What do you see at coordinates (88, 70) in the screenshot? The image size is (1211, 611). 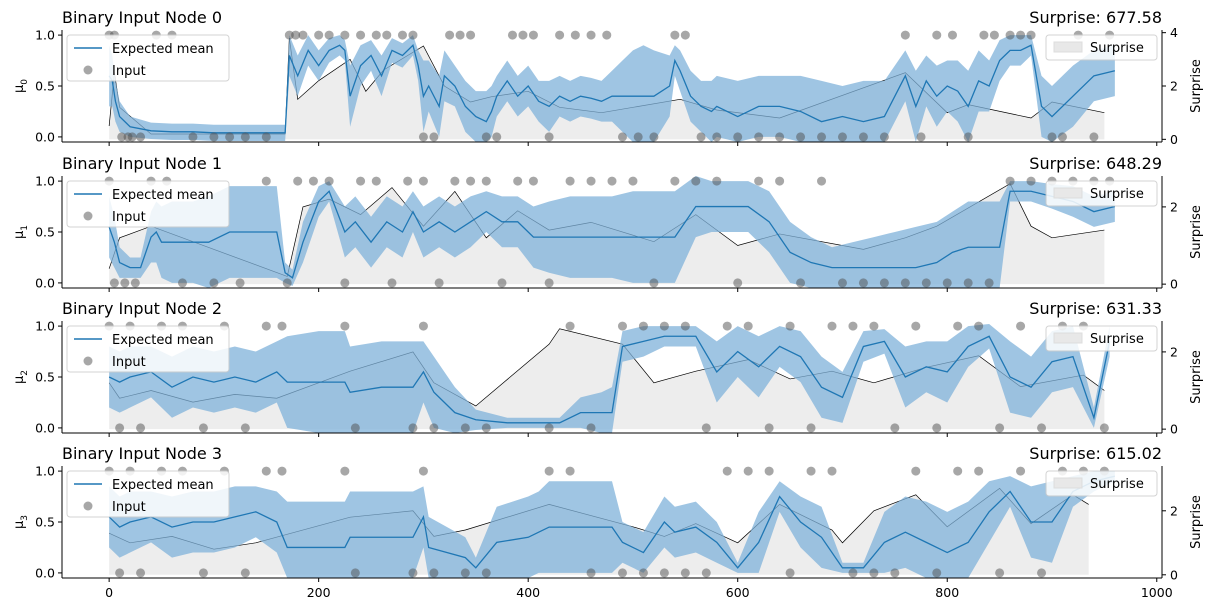 I see `legend-dot-swatch` at bounding box center [88, 70].